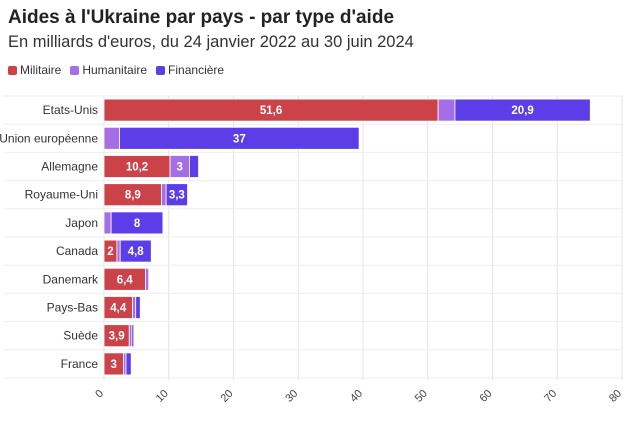 Image resolution: width=640 pixels, height=445 pixels. Describe the element at coordinates (69, 167) in the screenshot. I see `category-label: Allemagne` at that location.